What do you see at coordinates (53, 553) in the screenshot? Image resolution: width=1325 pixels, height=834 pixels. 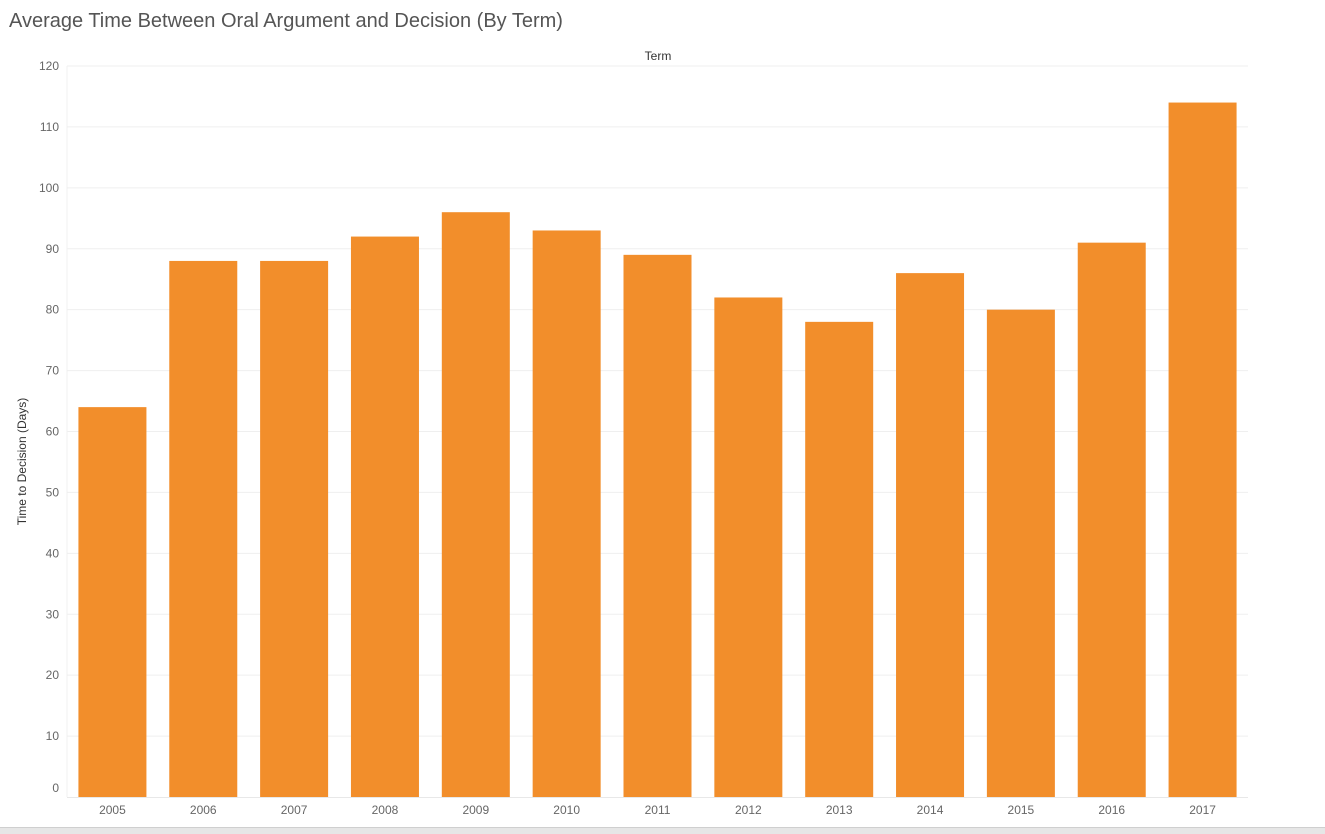 I see `y-tick-label: 40` at bounding box center [53, 553].